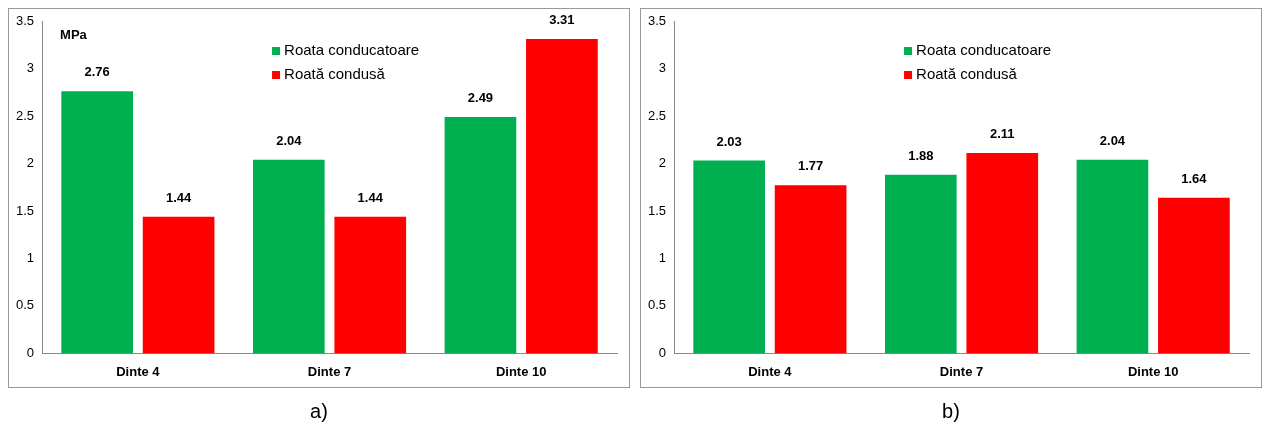 The height and width of the screenshot is (444, 1271). What do you see at coordinates (951, 411) in the screenshot?
I see `text: b)` at bounding box center [951, 411].